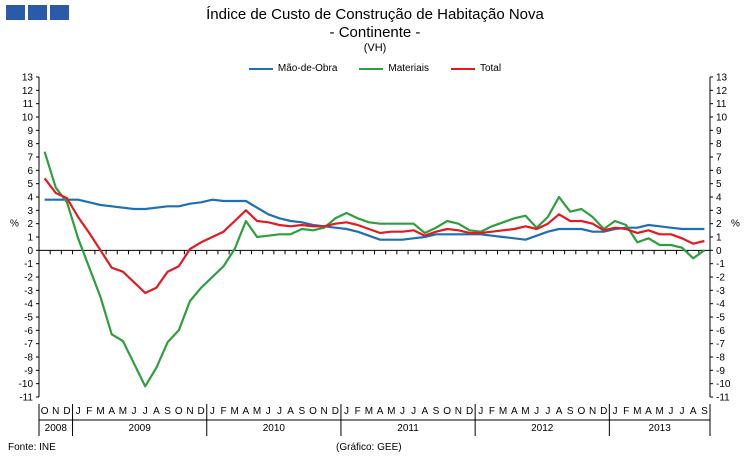  I want to click on legend-swatch-materiais, so click(371, 68).